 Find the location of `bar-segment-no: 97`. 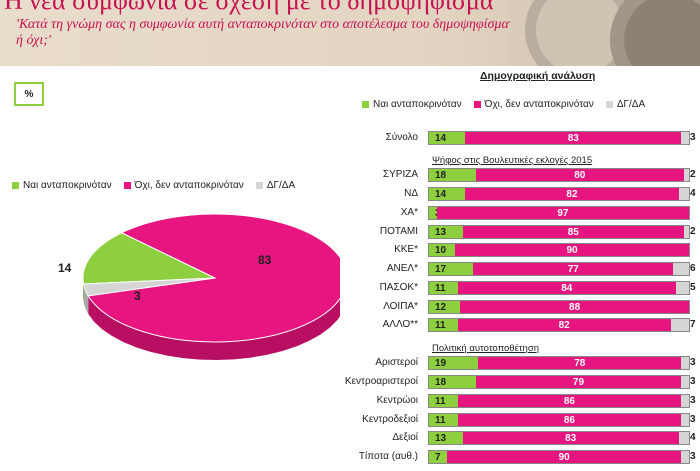

bar-segment-no: 97 is located at coordinates (562, 213).